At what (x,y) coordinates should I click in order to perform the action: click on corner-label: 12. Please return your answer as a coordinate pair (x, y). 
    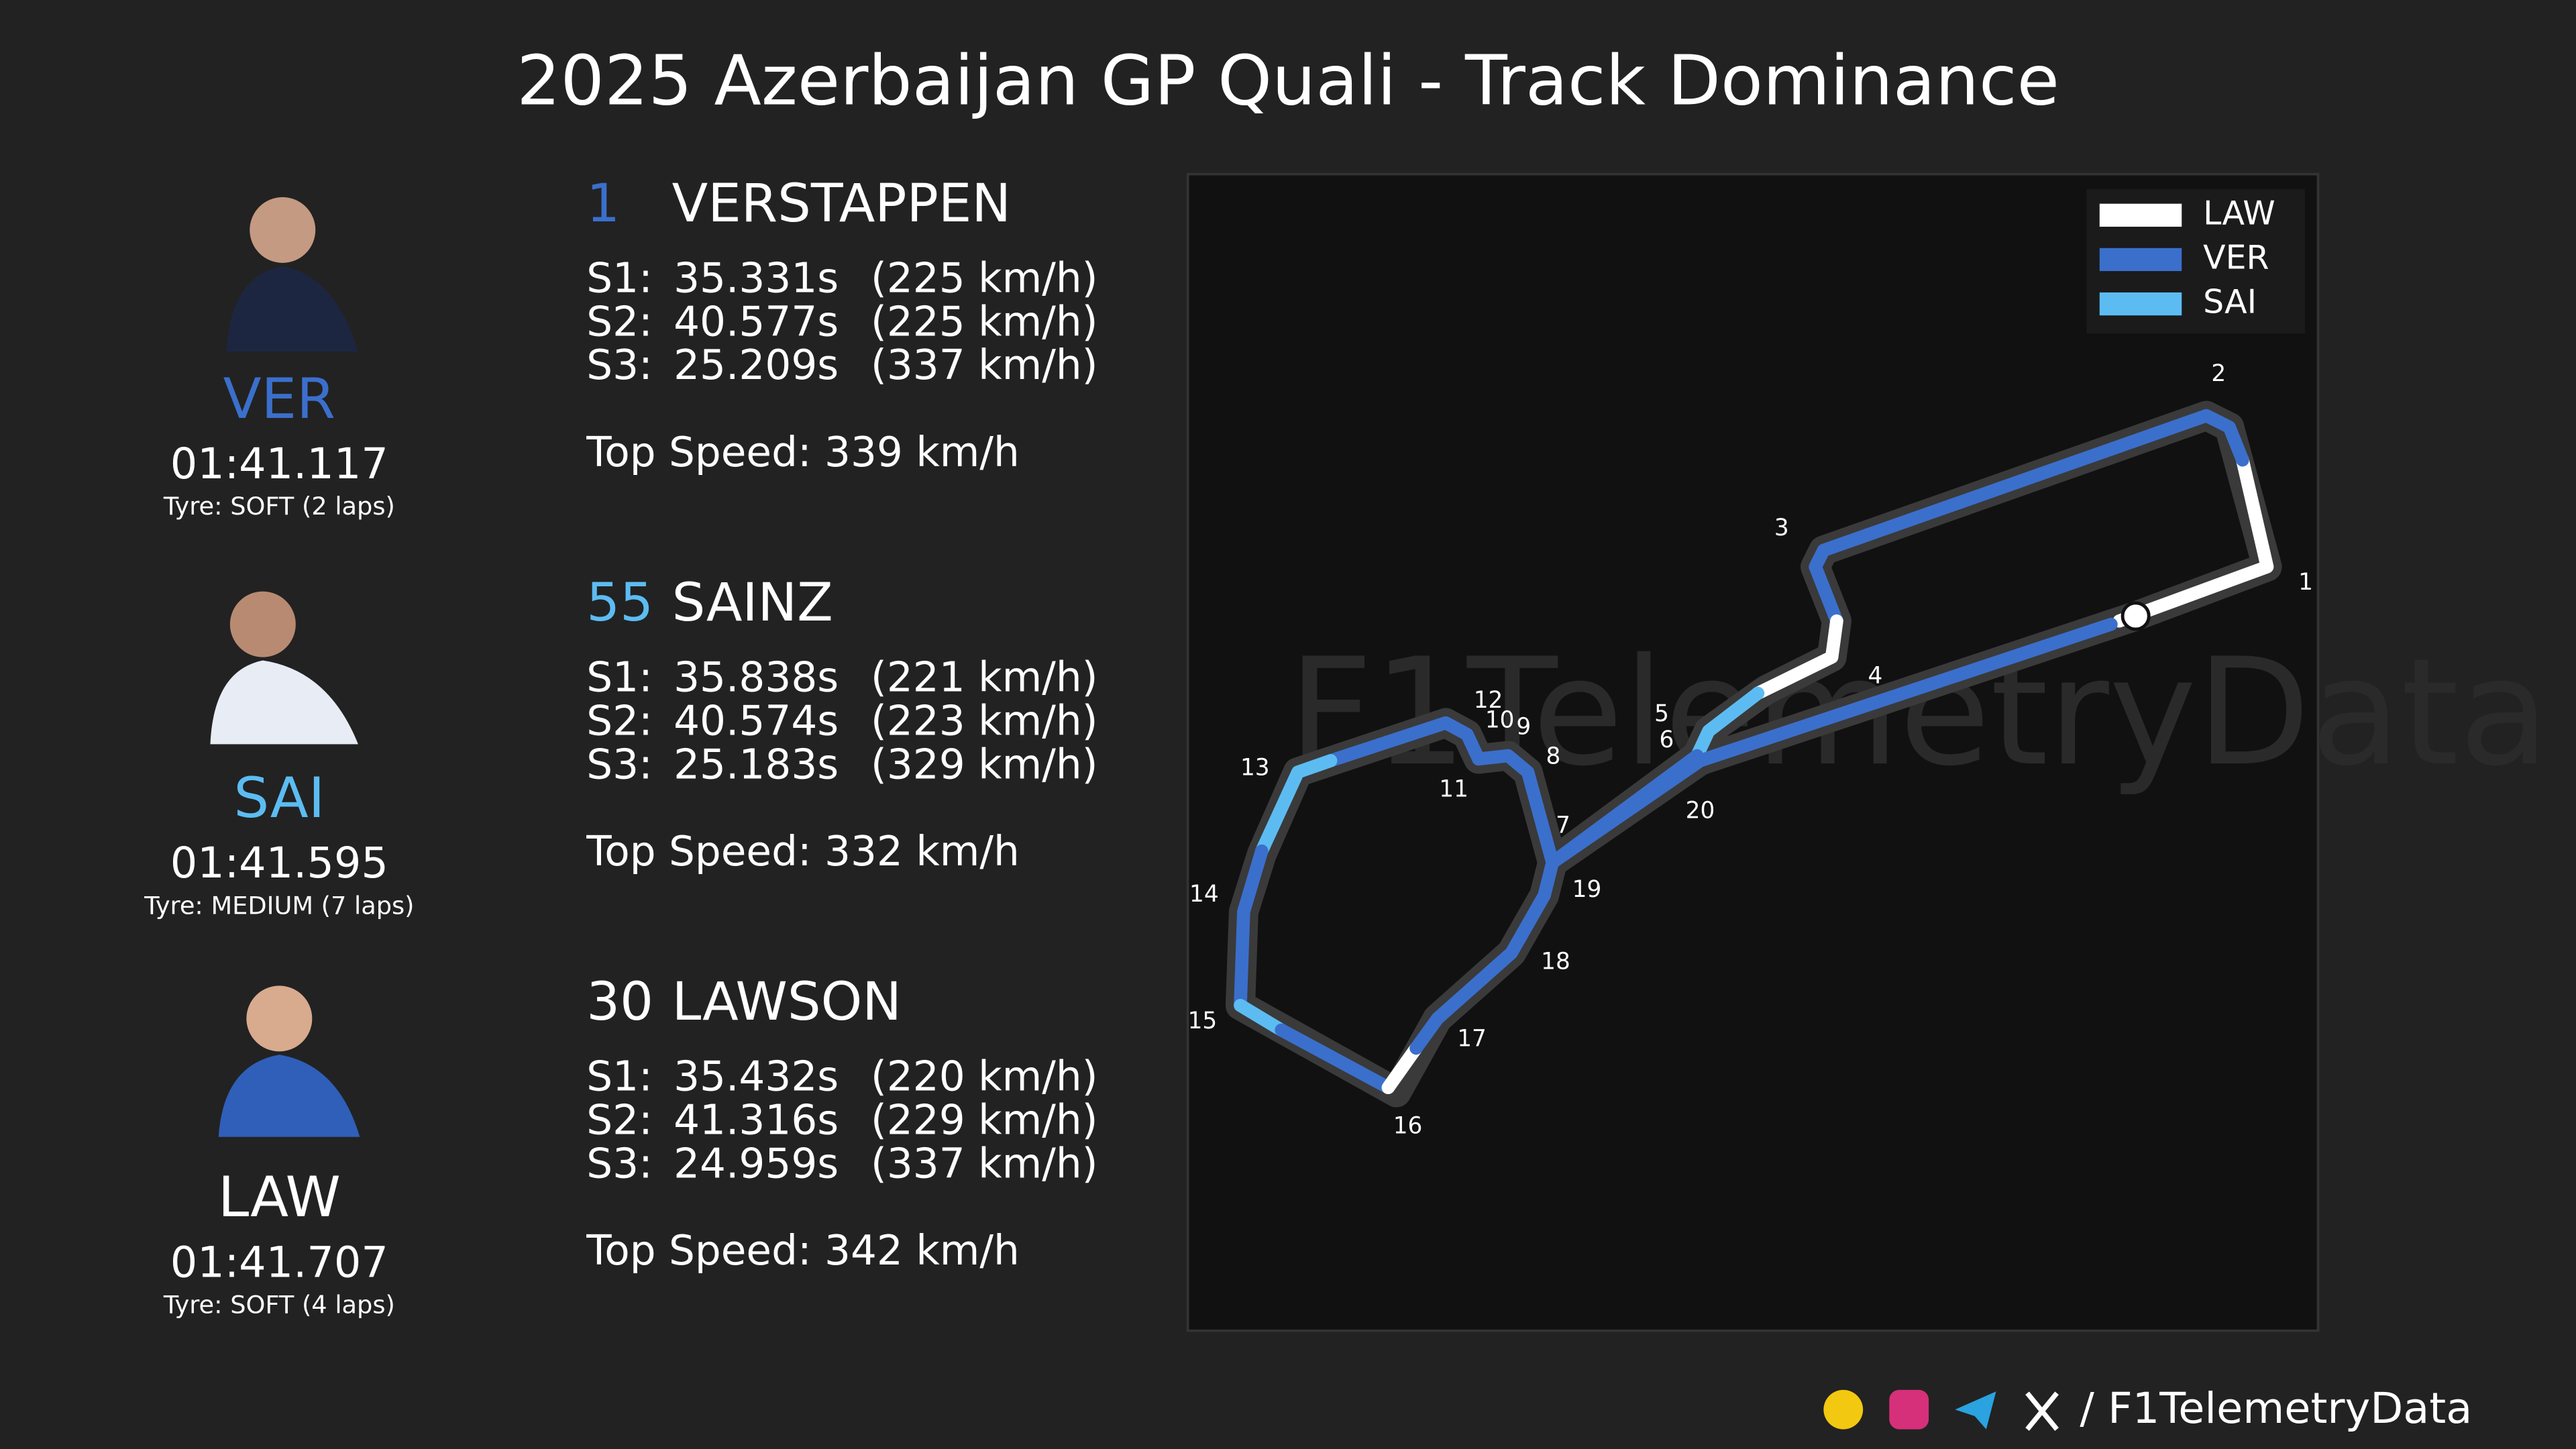
    Looking at the image, I should click on (1488, 700).